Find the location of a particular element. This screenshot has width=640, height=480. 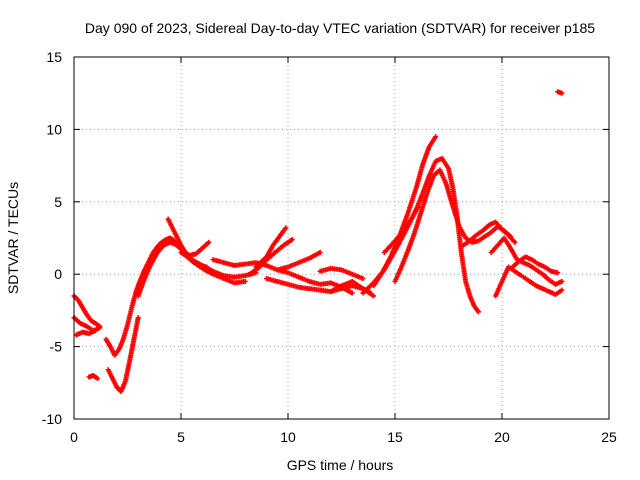

x-tick-label: 10 is located at coordinates (288, 437).